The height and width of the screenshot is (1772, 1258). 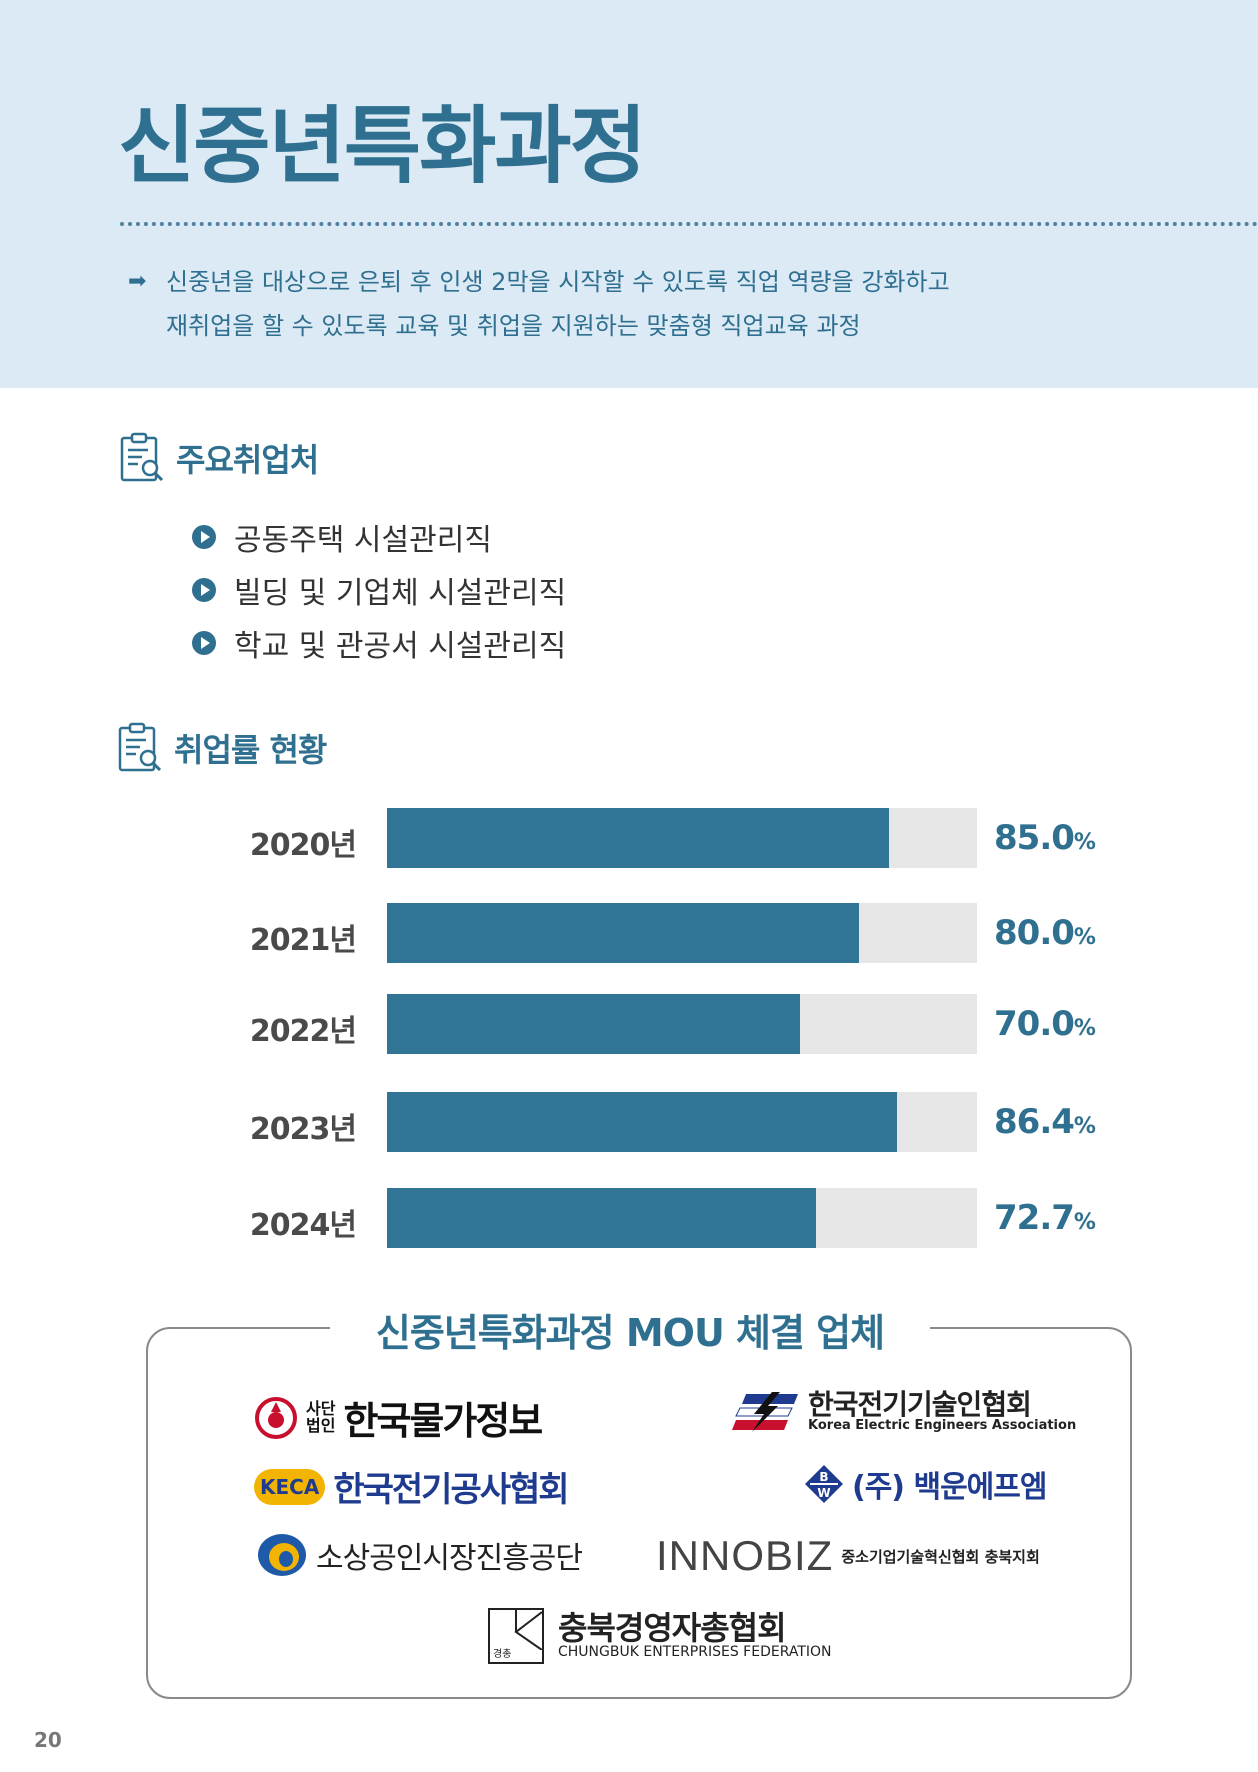 I want to click on mou-title: 신중년특화과정 MOU 체결 업체, so click(x=630, y=1329).